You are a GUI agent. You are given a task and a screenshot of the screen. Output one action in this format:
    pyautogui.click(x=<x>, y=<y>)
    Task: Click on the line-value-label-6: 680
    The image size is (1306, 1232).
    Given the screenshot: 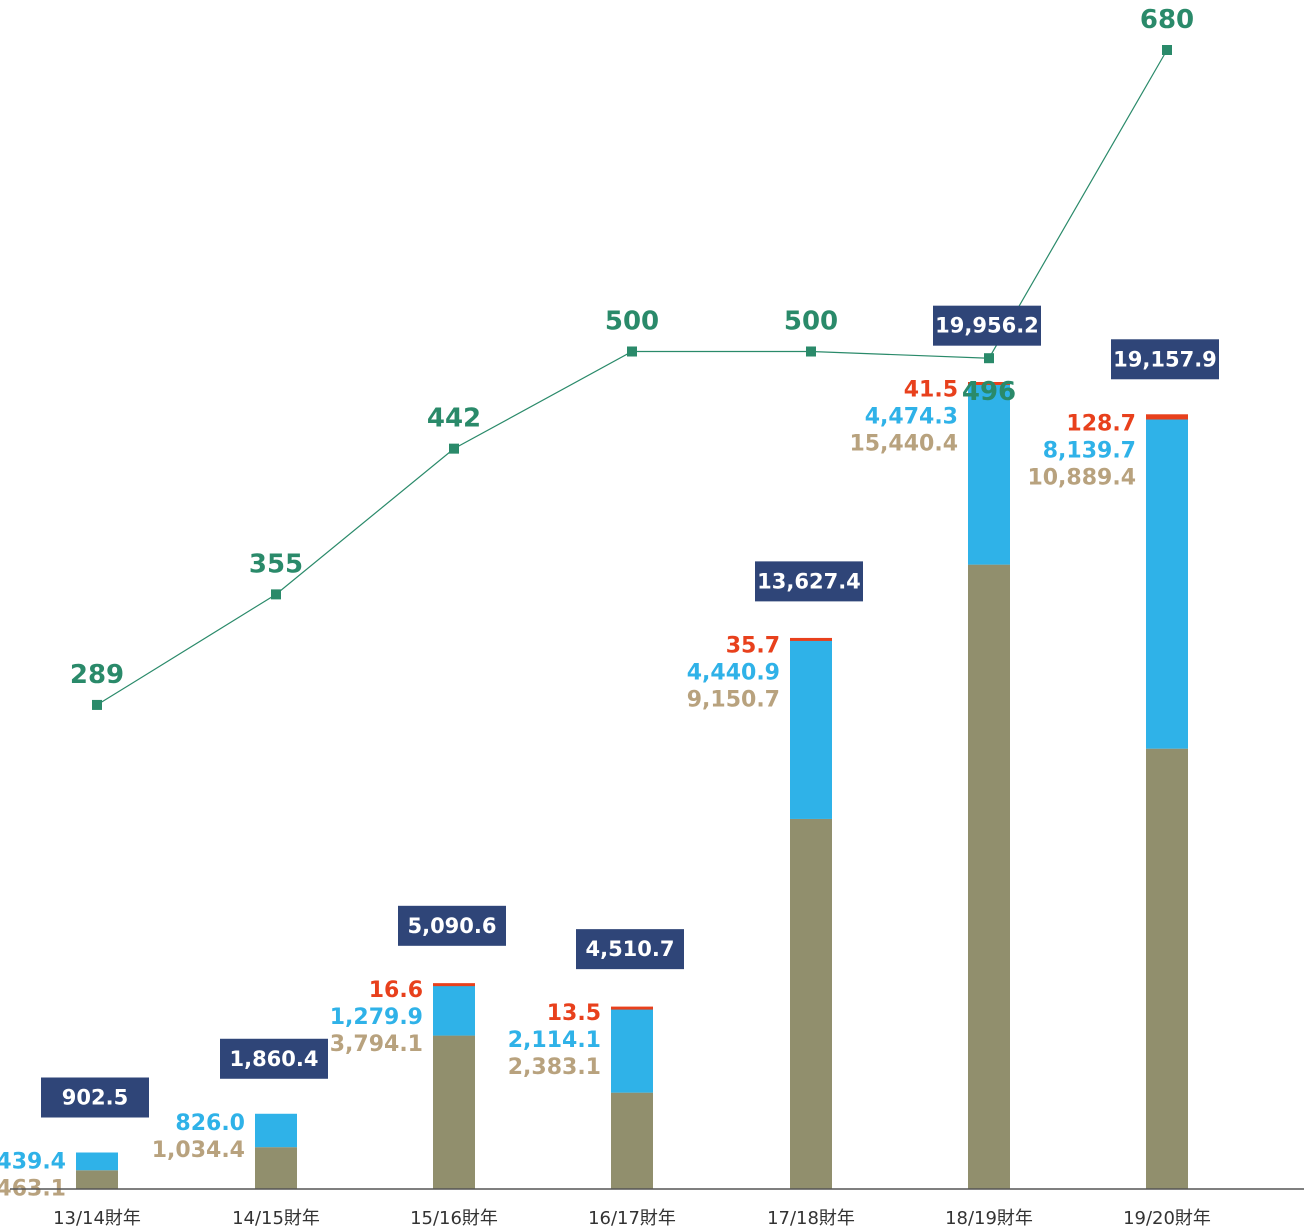 What is the action you would take?
    pyautogui.click(x=1167, y=20)
    